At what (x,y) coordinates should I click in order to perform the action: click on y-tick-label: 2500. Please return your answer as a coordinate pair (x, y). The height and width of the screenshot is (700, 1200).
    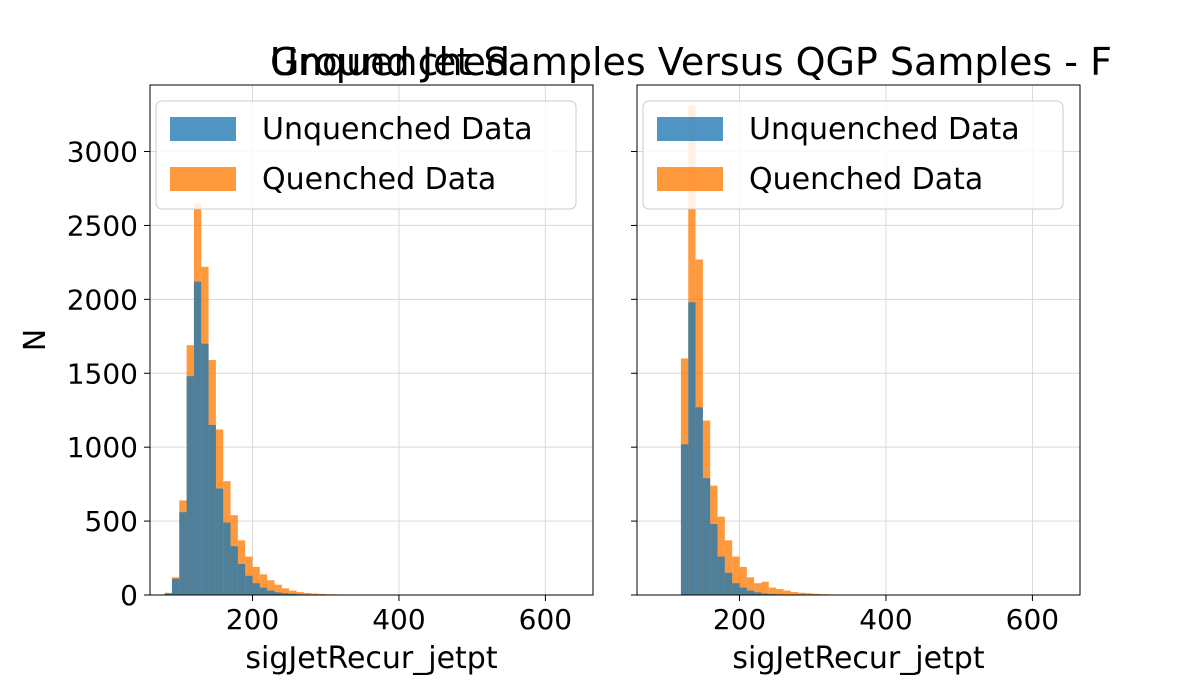
    Looking at the image, I should click on (102, 225).